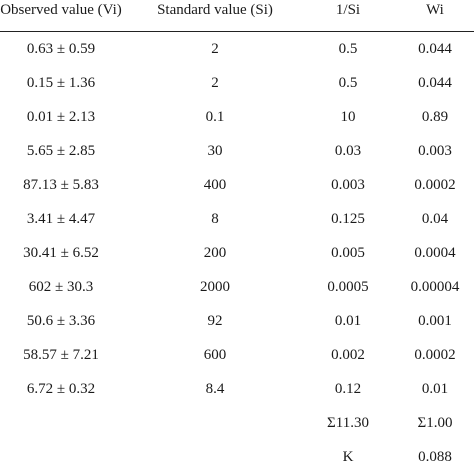  What do you see at coordinates (237, 83) in the screenshot?
I see `table-row: 0.15 ± 1.36 2 0.5 0.044` at bounding box center [237, 83].